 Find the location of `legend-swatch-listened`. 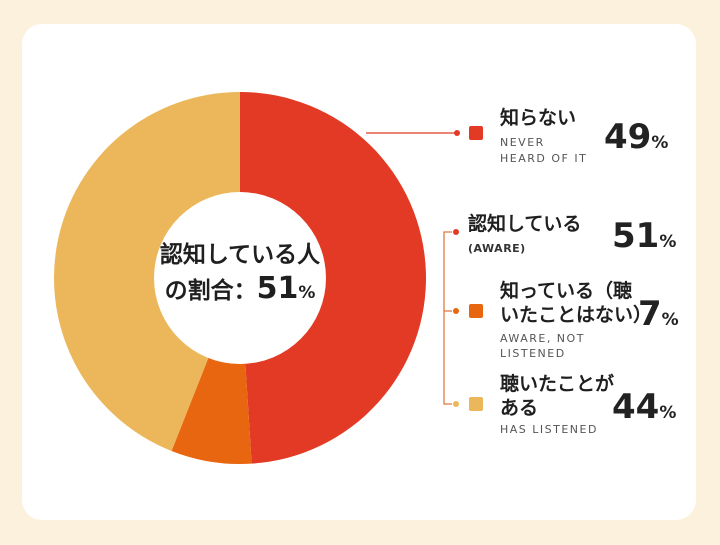

legend-swatch-listened is located at coordinates (476, 404).